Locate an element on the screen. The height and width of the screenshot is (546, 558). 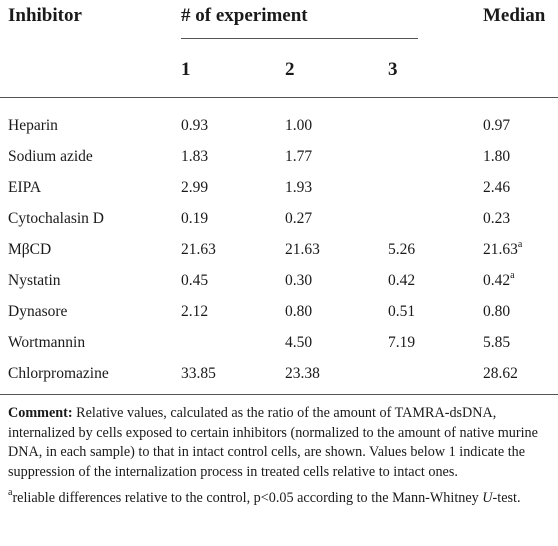
header-experiment-3: 3 is located at coordinates (393, 69).